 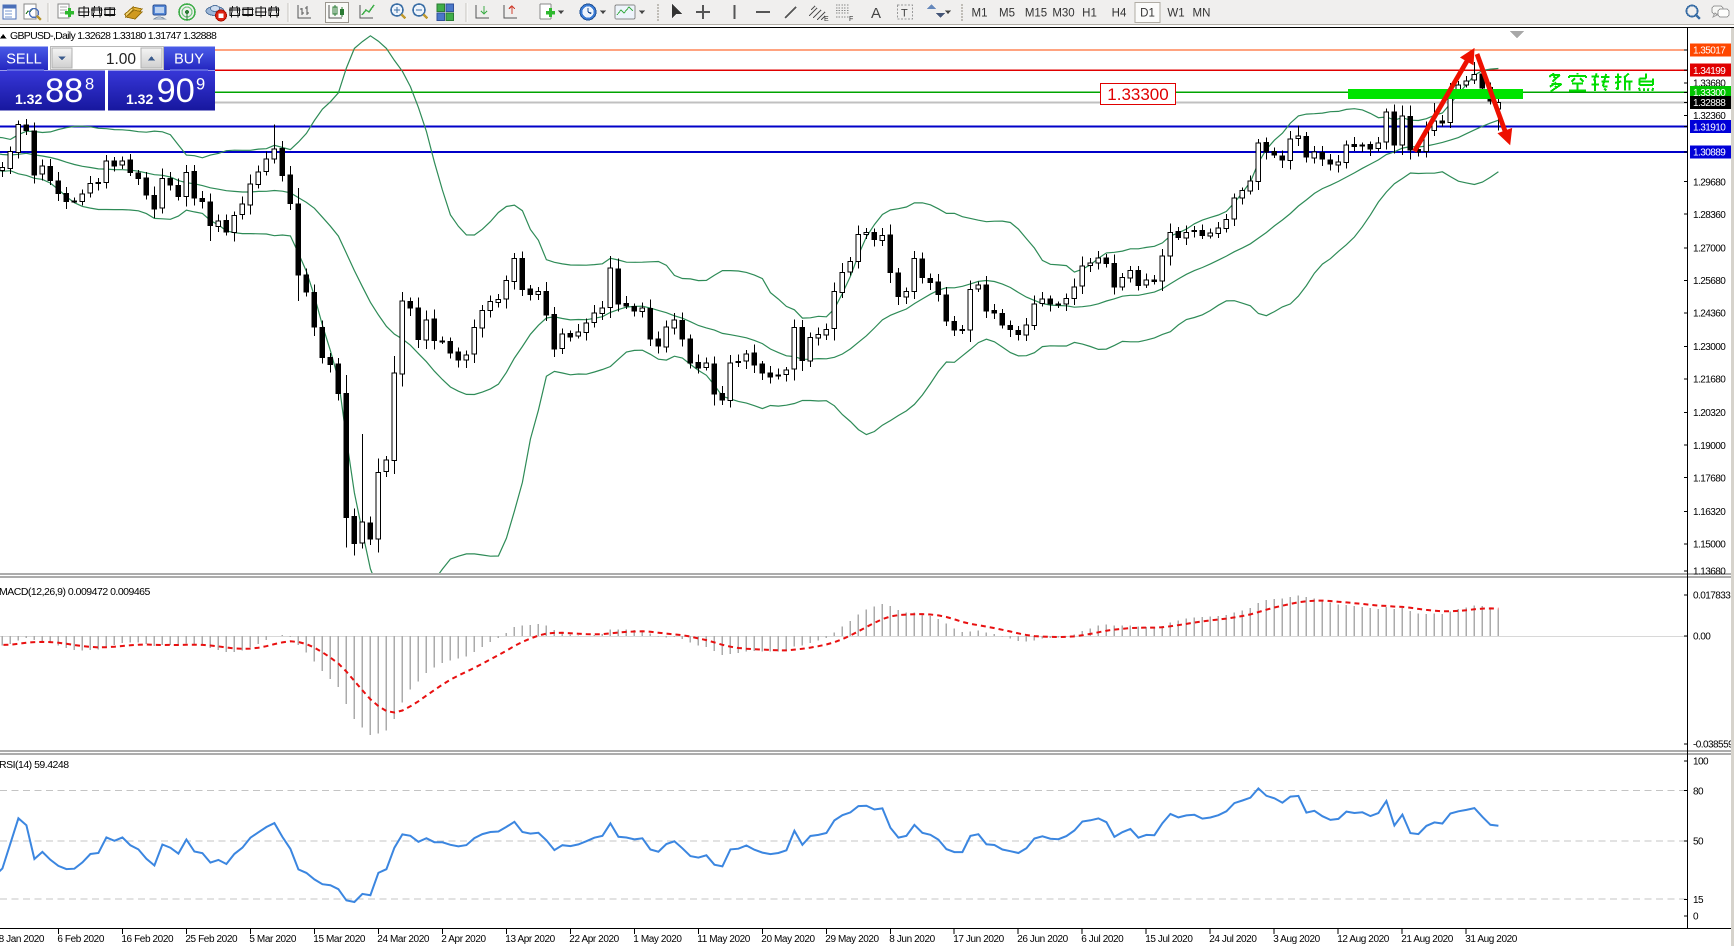 I want to click on svg-text: 1.17680, so click(x=1709, y=478).